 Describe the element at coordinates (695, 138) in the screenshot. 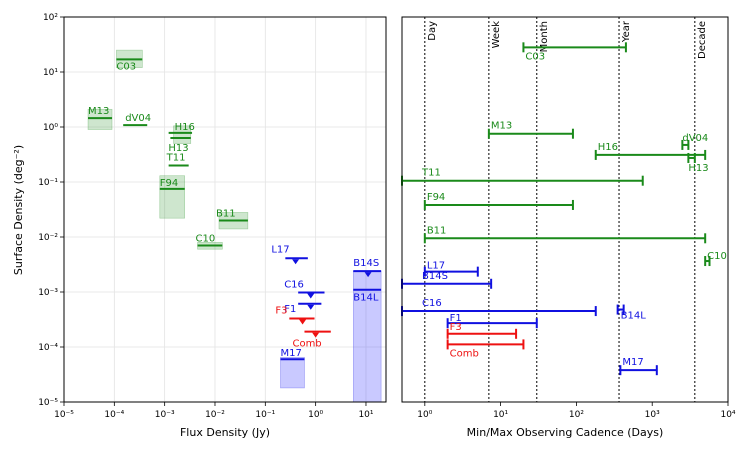

I see `cadence-label-dv04: dV04` at that location.